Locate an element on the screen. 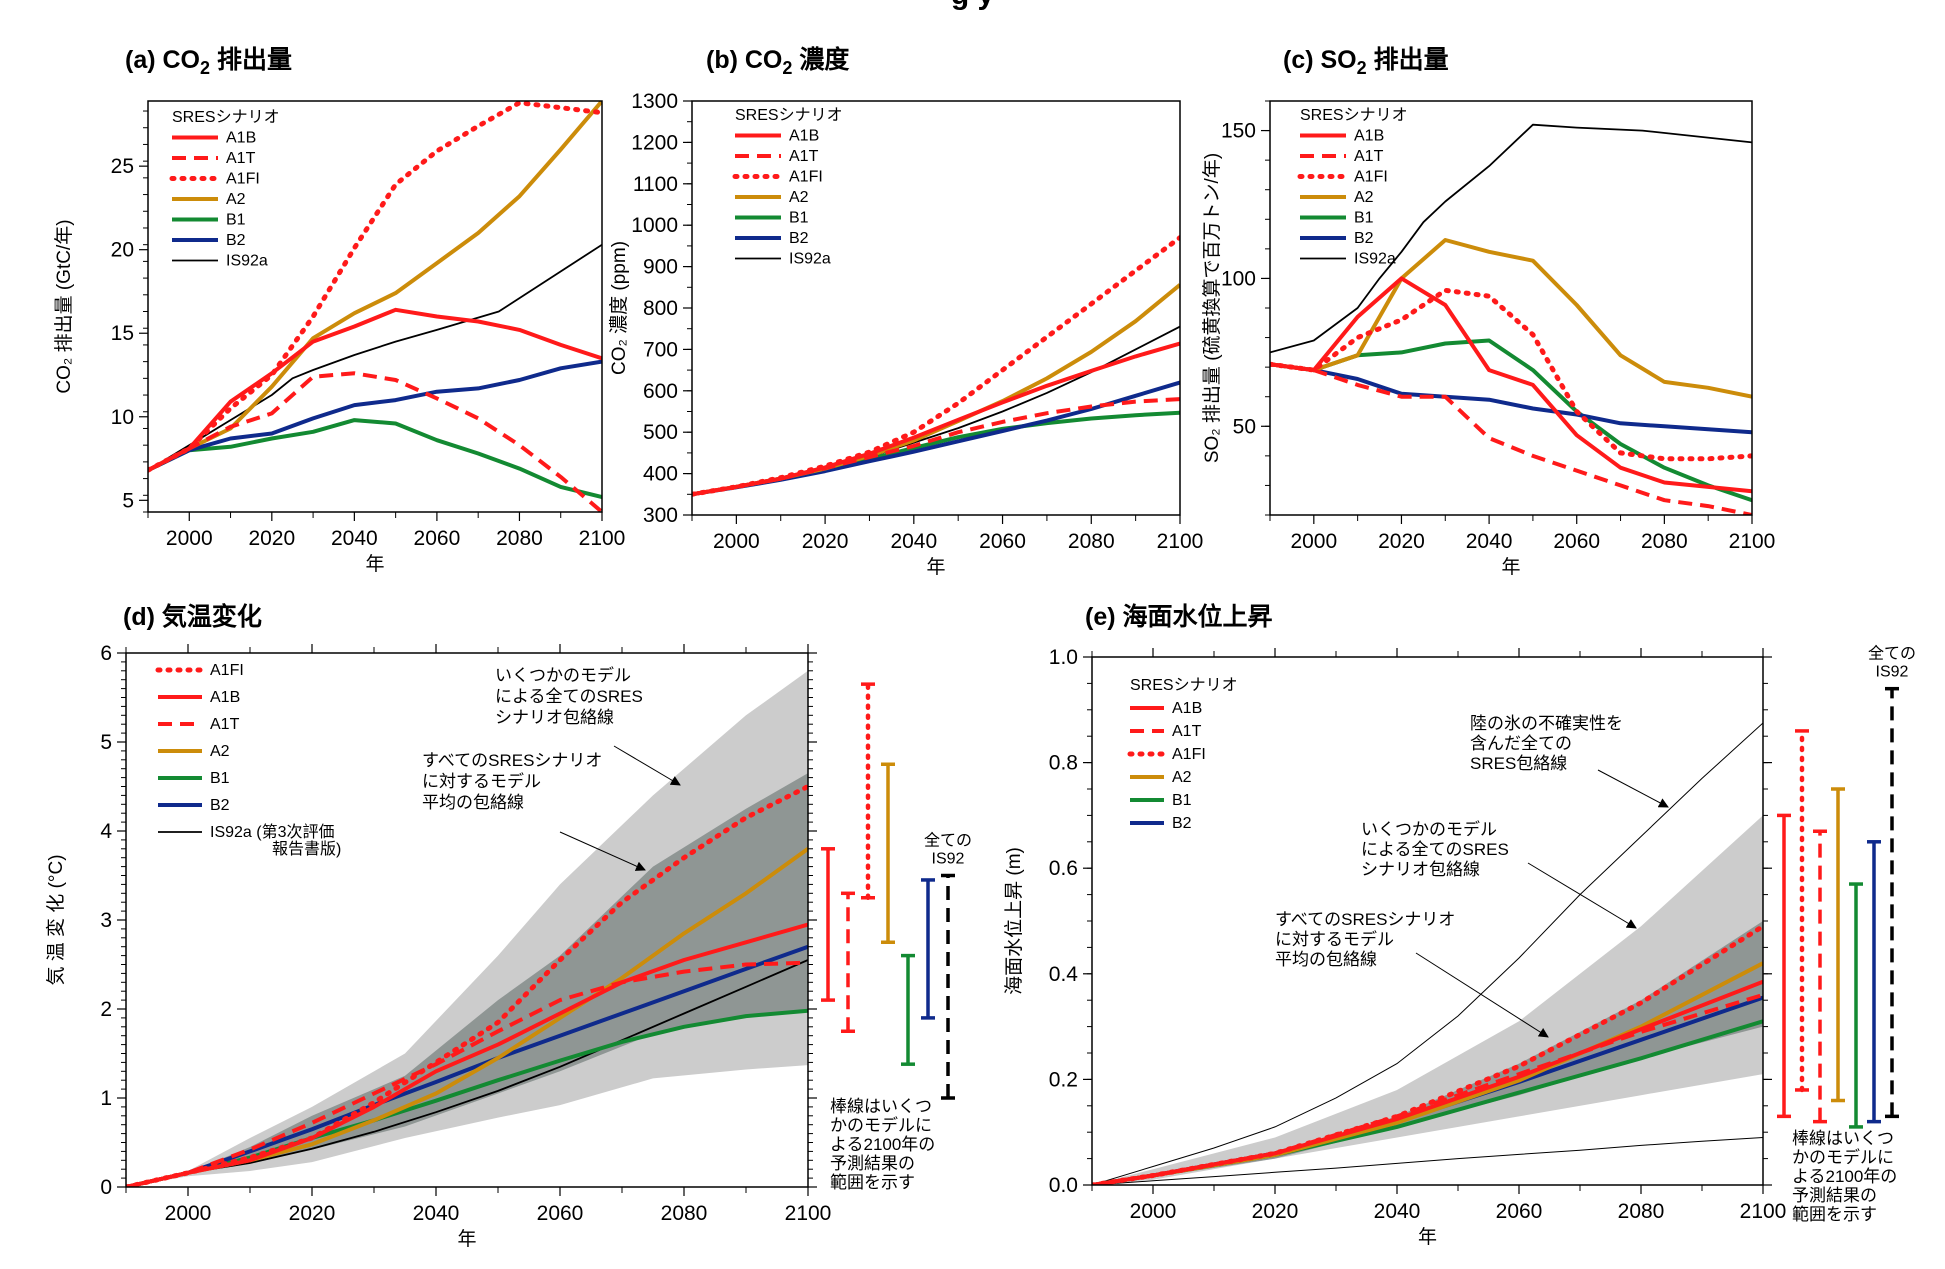  legend-item-b1: B1 is located at coordinates (1161, 800).